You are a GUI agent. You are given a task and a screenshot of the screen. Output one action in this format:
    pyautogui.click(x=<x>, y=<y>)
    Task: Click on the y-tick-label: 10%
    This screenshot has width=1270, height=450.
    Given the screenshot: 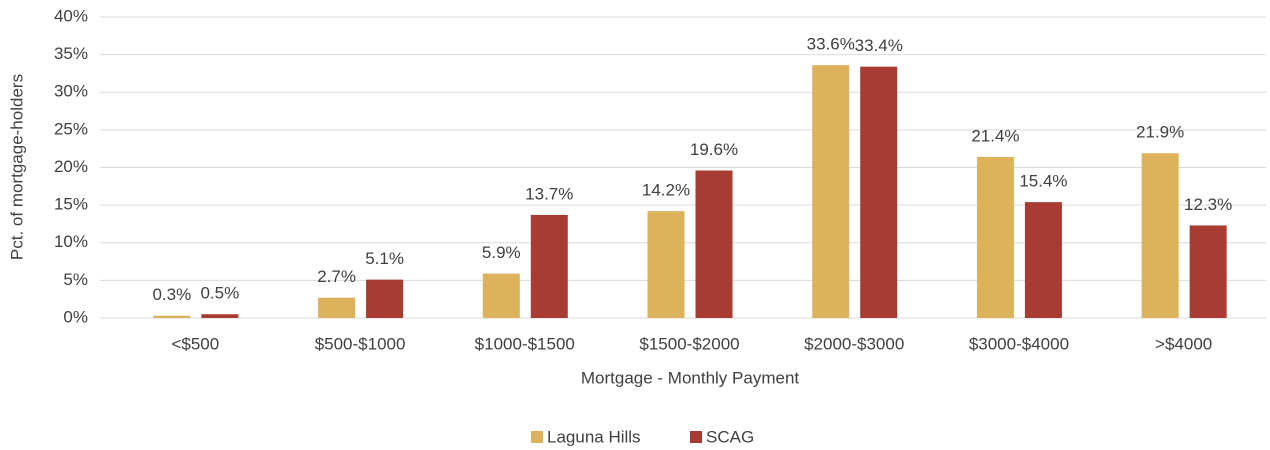 What is the action you would take?
    pyautogui.click(x=71, y=241)
    